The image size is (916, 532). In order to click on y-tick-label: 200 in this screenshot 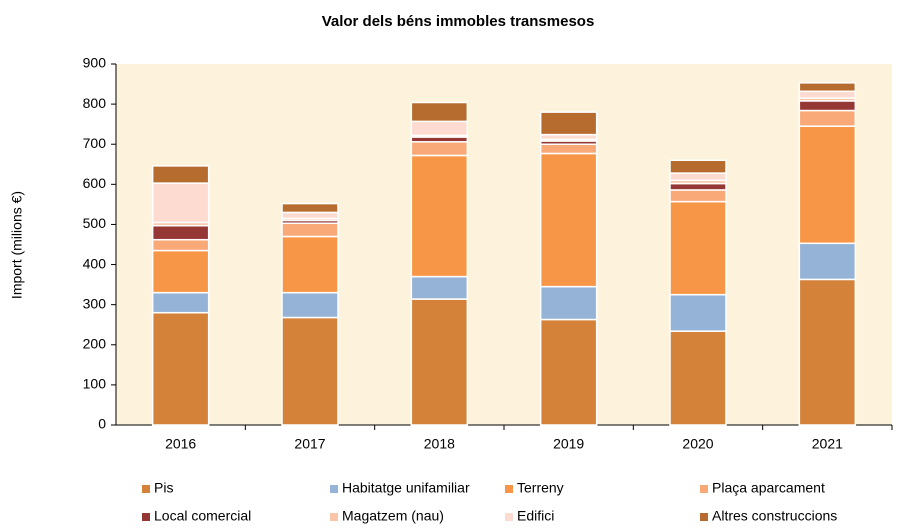, I will do `click(95, 343)`.